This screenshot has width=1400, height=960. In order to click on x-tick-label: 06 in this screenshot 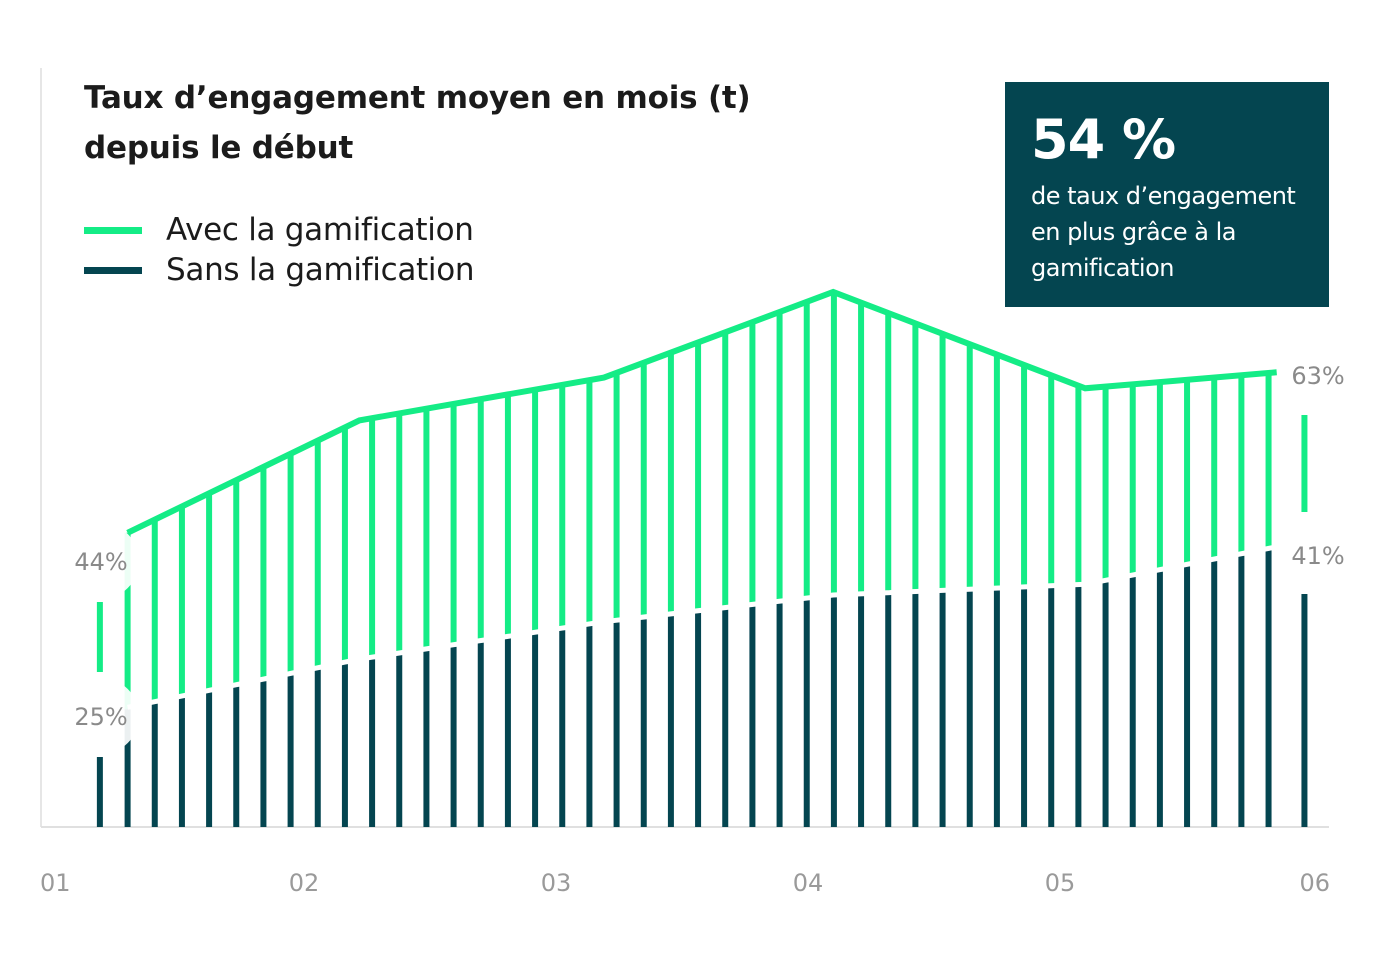, I will do `click(1314, 883)`.